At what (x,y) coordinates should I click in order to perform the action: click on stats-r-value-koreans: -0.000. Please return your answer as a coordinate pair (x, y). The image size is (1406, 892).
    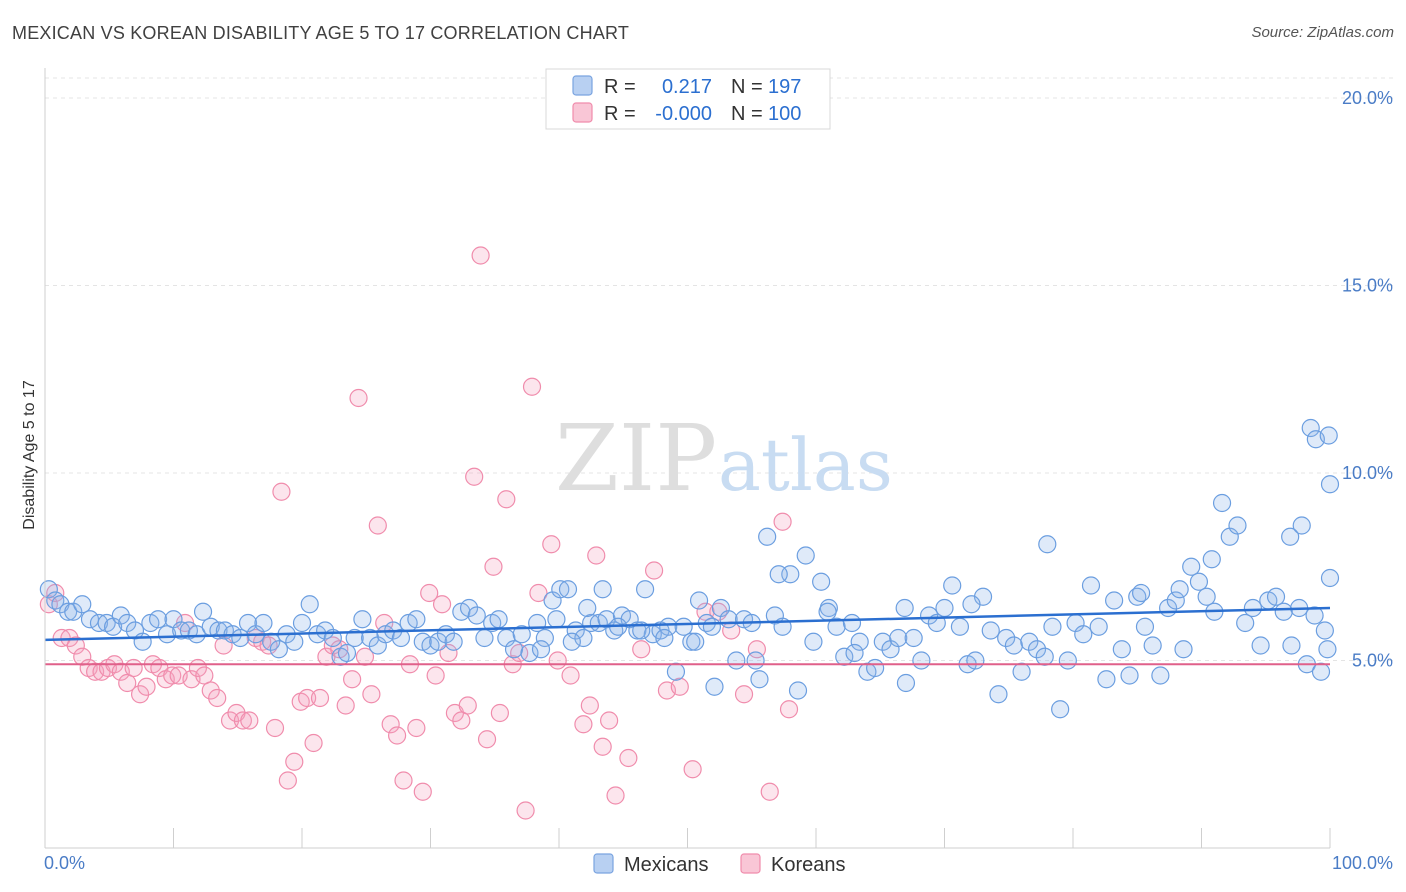
    Looking at the image, I should click on (683, 114).